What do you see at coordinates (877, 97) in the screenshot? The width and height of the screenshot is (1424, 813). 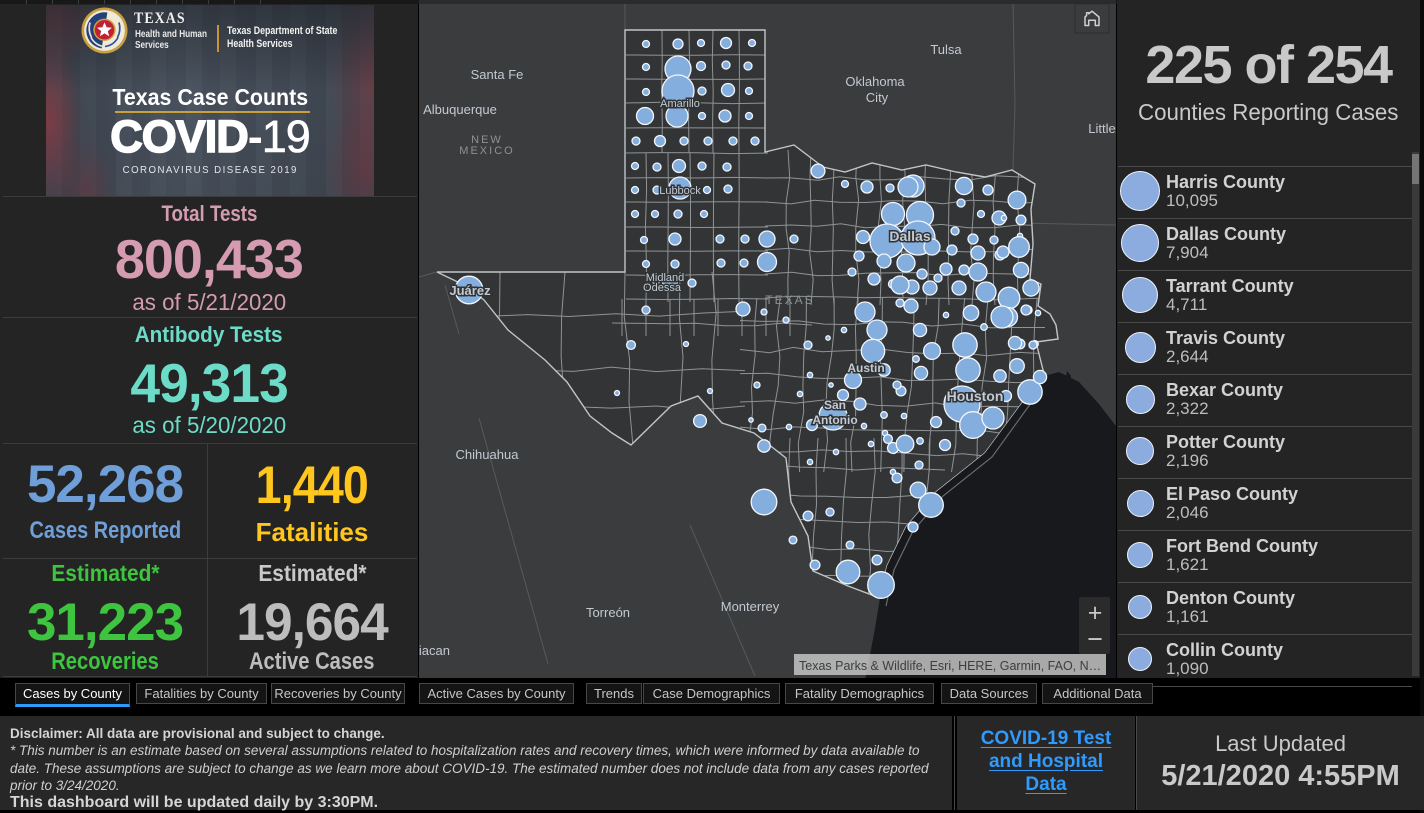 I see `svg-text: City` at bounding box center [877, 97].